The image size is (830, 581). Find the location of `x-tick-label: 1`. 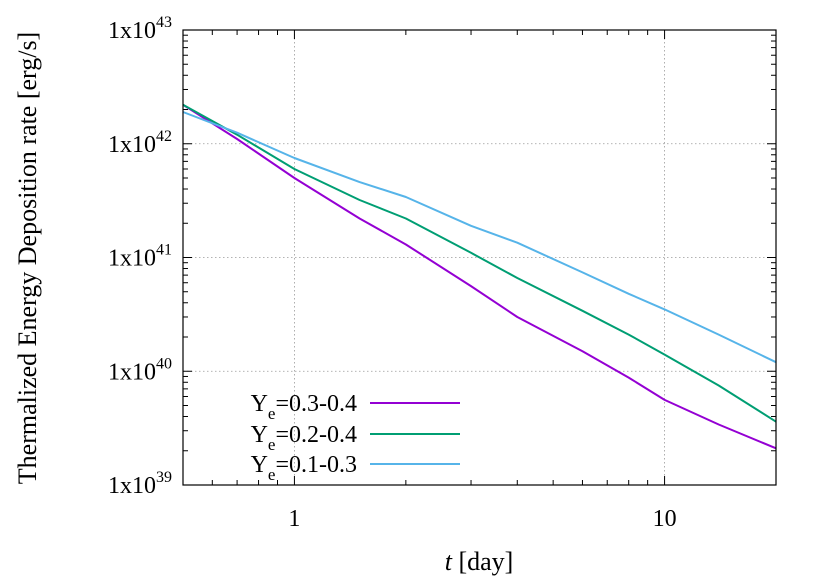

x-tick-label: 1 is located at coordinates (294, 519).